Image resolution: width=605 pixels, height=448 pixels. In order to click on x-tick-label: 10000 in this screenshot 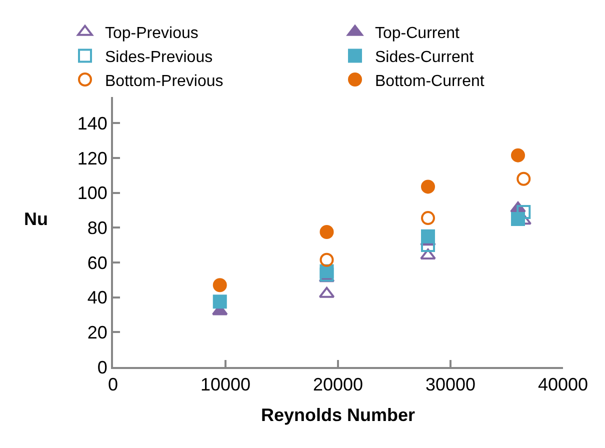, I will do `click(225, 384)`.